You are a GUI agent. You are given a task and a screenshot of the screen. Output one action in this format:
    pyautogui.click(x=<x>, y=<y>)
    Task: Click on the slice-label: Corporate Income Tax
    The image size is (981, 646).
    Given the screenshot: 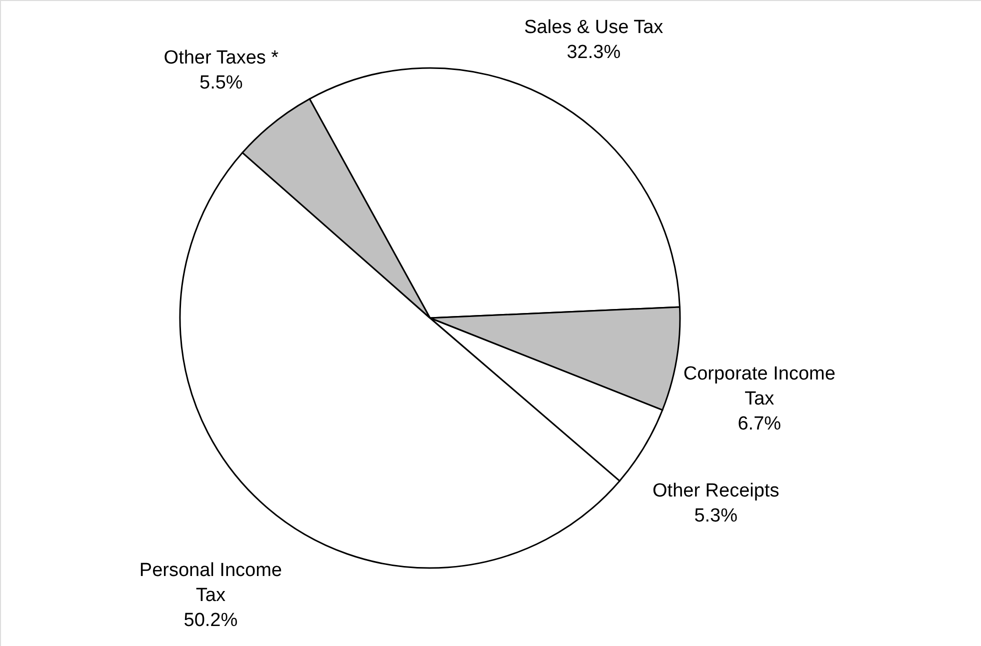 What is the action you would take?
    pyautogui.click(x=759, y=386)
    